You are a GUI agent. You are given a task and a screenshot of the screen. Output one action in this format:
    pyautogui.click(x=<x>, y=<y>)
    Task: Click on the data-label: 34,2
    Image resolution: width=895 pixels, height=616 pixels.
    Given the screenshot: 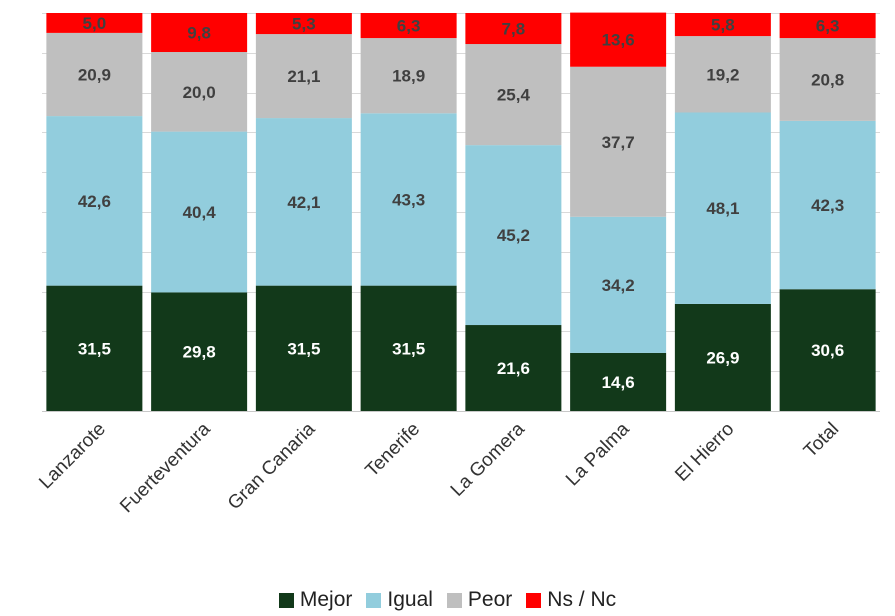 What is the action you would take?
    pyautogui.click(x=618, y=285)
    